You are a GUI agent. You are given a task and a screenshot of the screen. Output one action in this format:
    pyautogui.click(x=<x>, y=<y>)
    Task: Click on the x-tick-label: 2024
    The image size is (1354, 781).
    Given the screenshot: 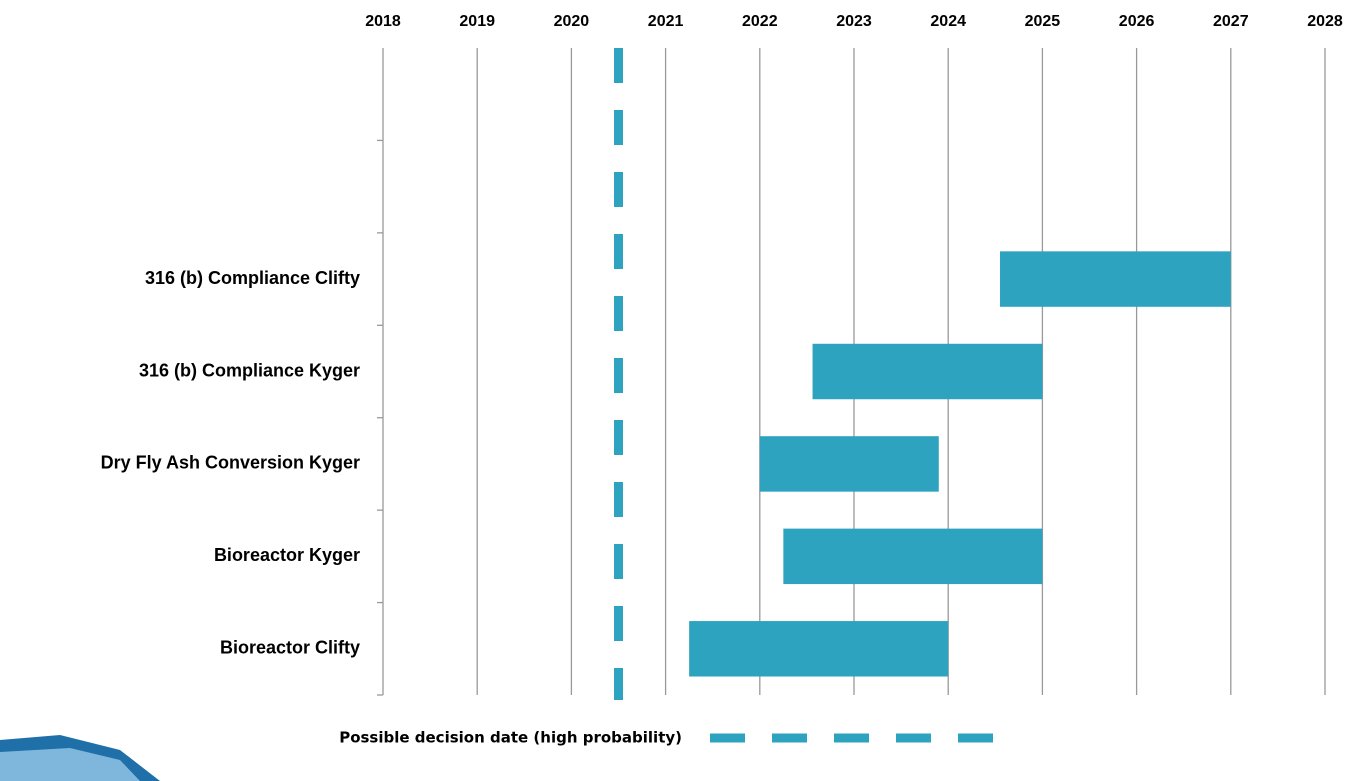 What is the action you would take?
    pyautogui.click(x=948, y=21)
    